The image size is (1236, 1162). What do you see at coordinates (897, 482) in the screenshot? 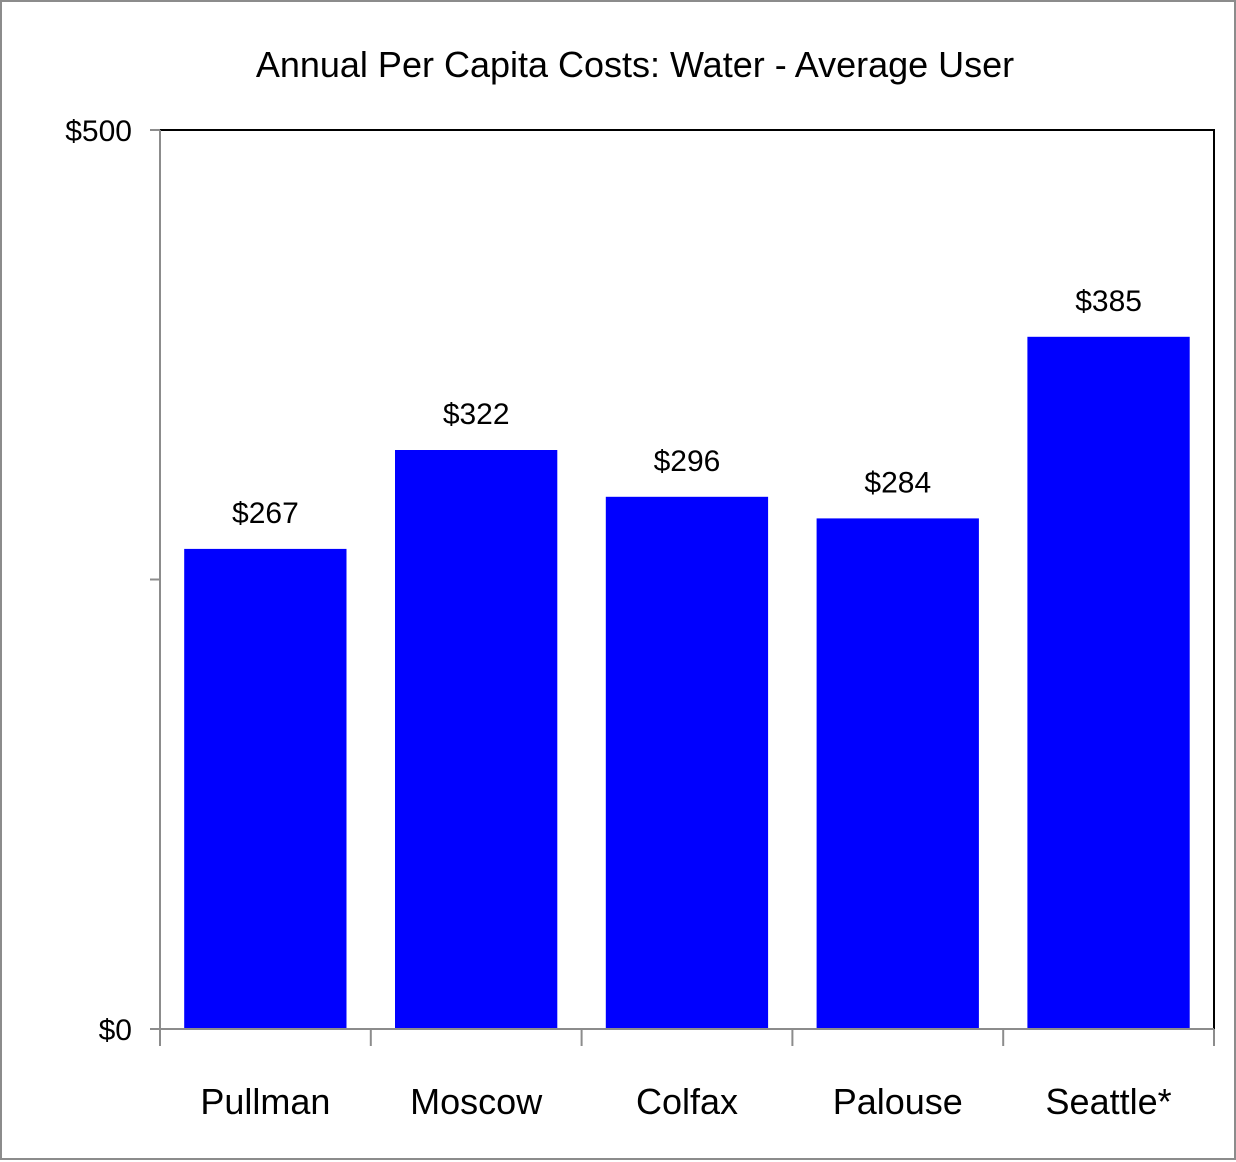
I see `data-label: $284` at bounding box center [897, 482].